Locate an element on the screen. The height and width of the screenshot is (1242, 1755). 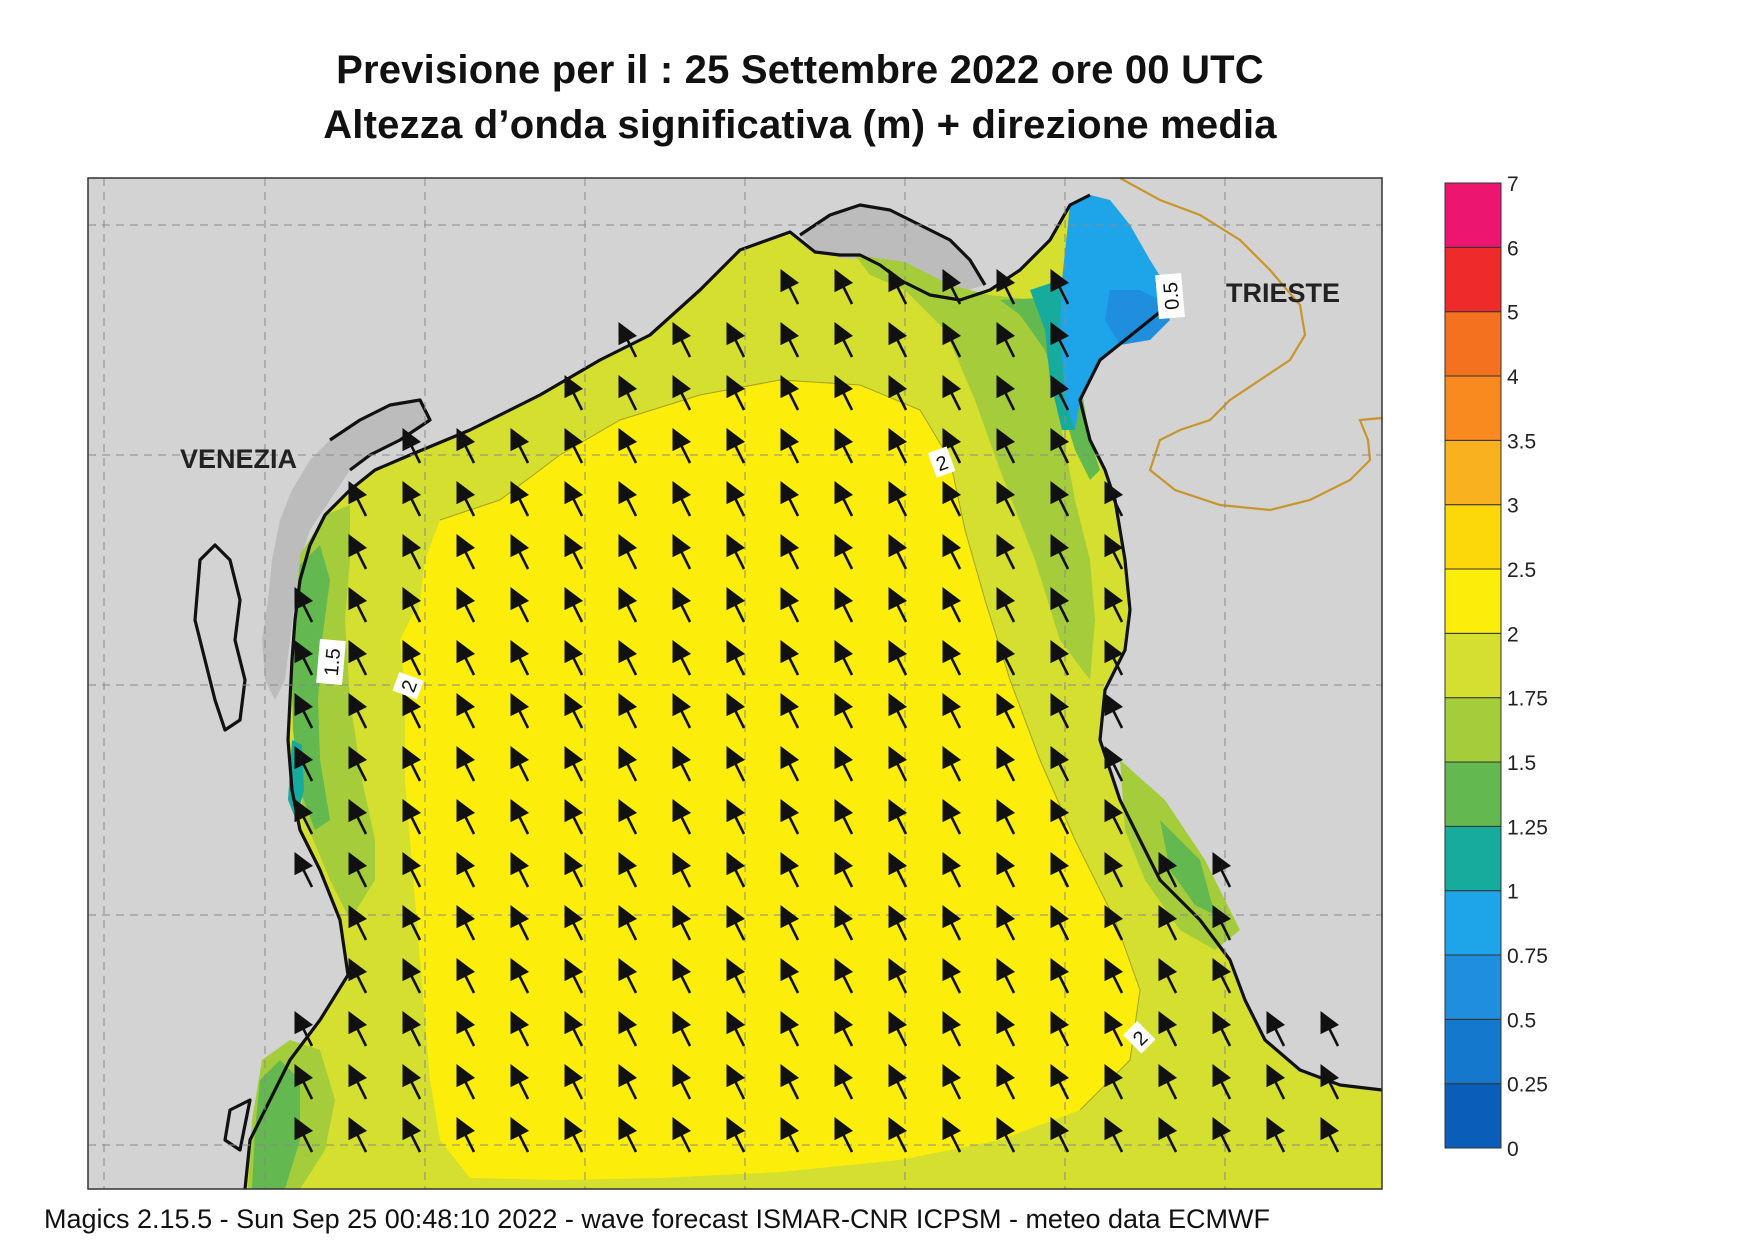
legend-level-label: 0 is located at coordinates (1513, 1149).